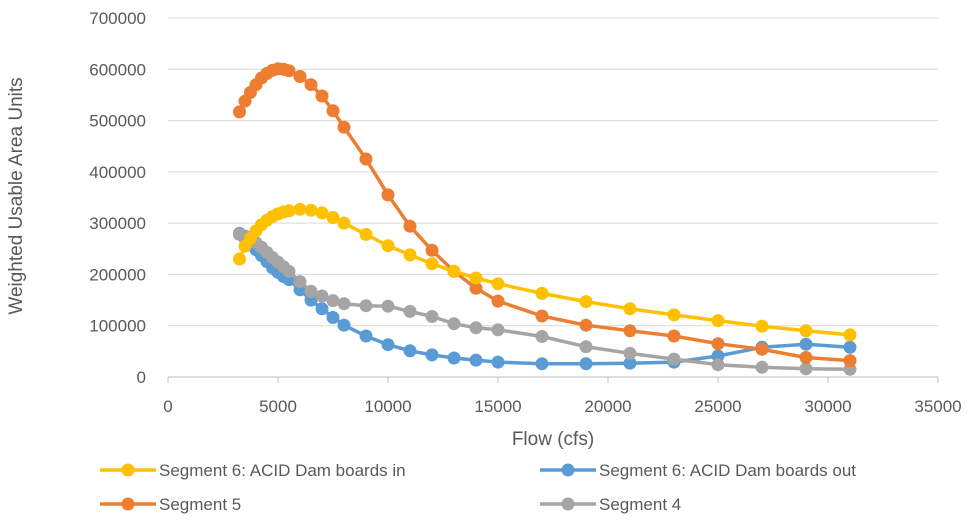 The height and width of the screenshot is (520, 973). I want to click on legend-item: Segment 6: ACID Dam boards out, so click(698, 470).